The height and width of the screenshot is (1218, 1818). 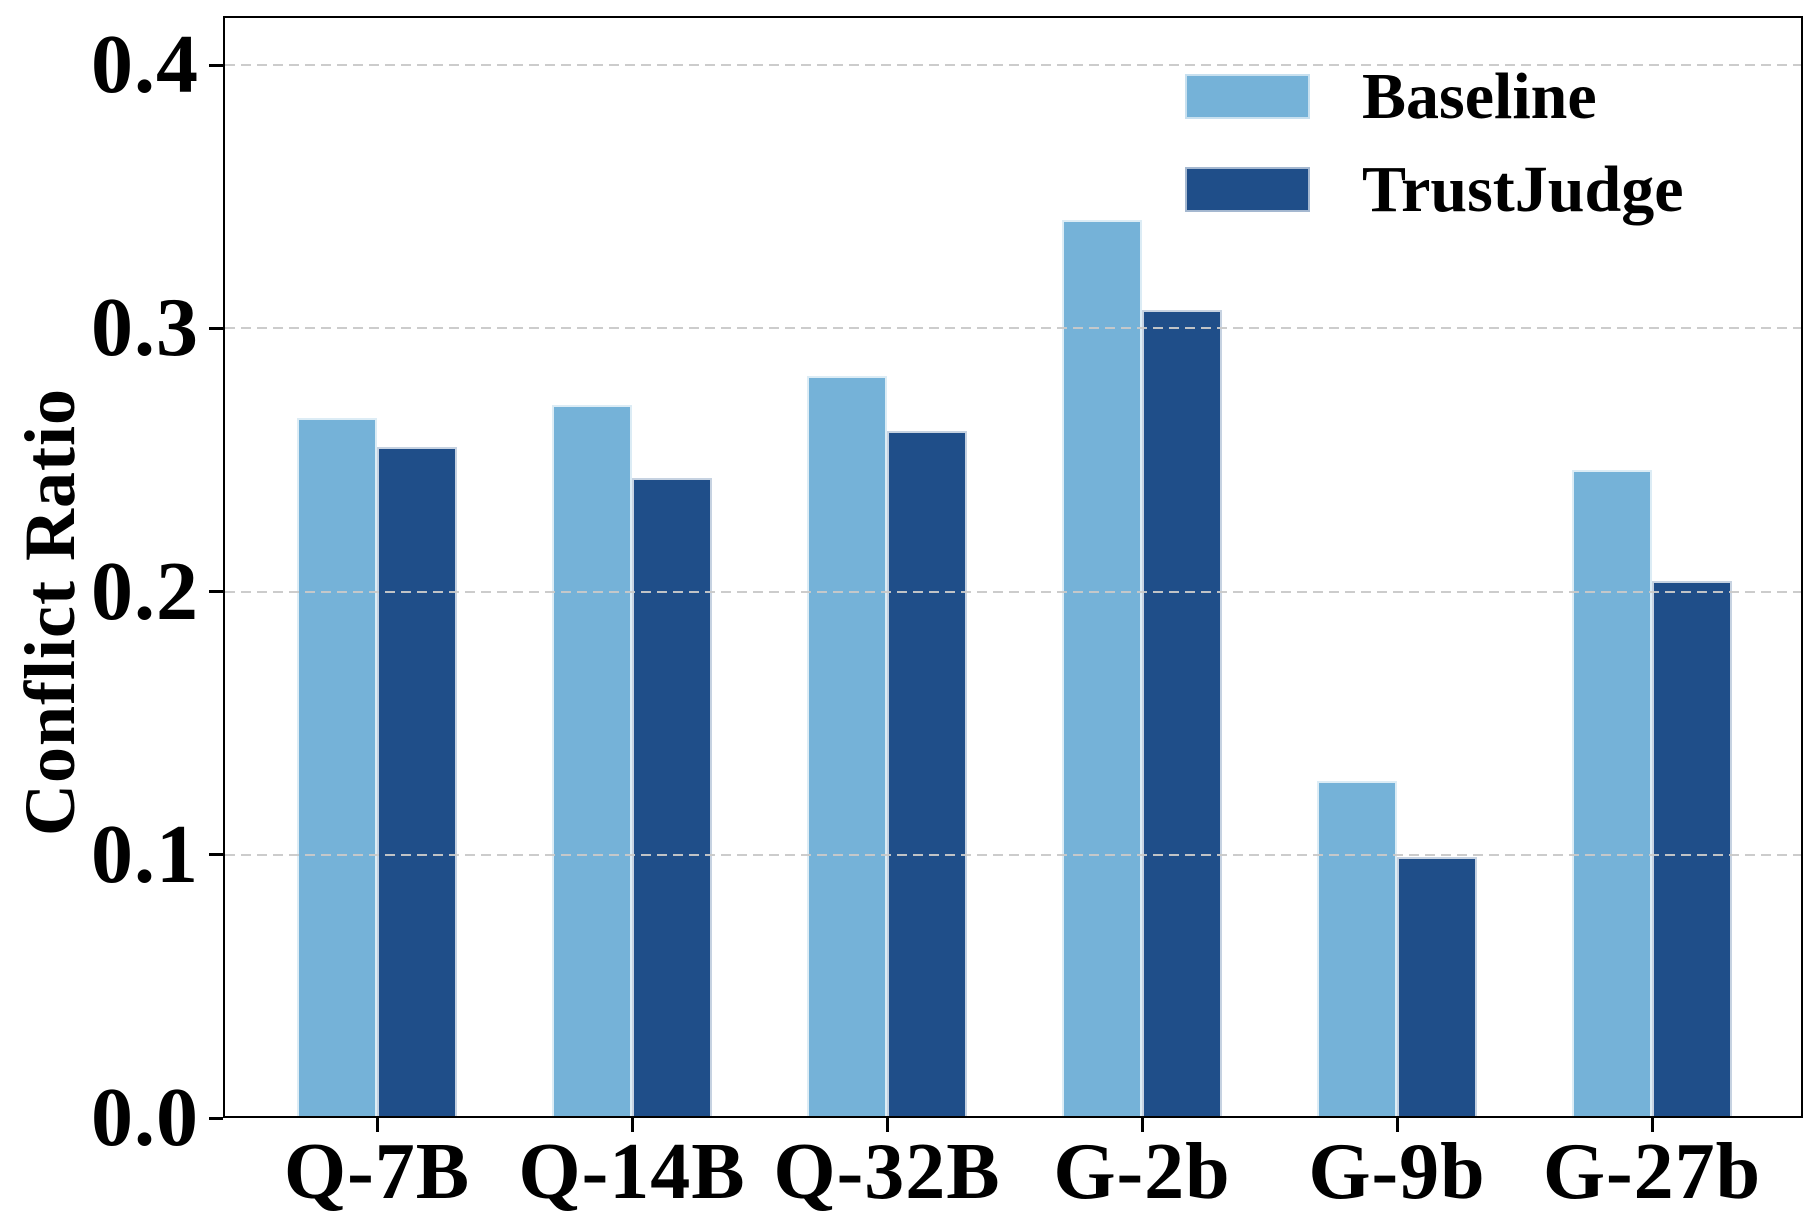 I want to click on x-tick-label: Q-14B, so click(x=632, y=1172).